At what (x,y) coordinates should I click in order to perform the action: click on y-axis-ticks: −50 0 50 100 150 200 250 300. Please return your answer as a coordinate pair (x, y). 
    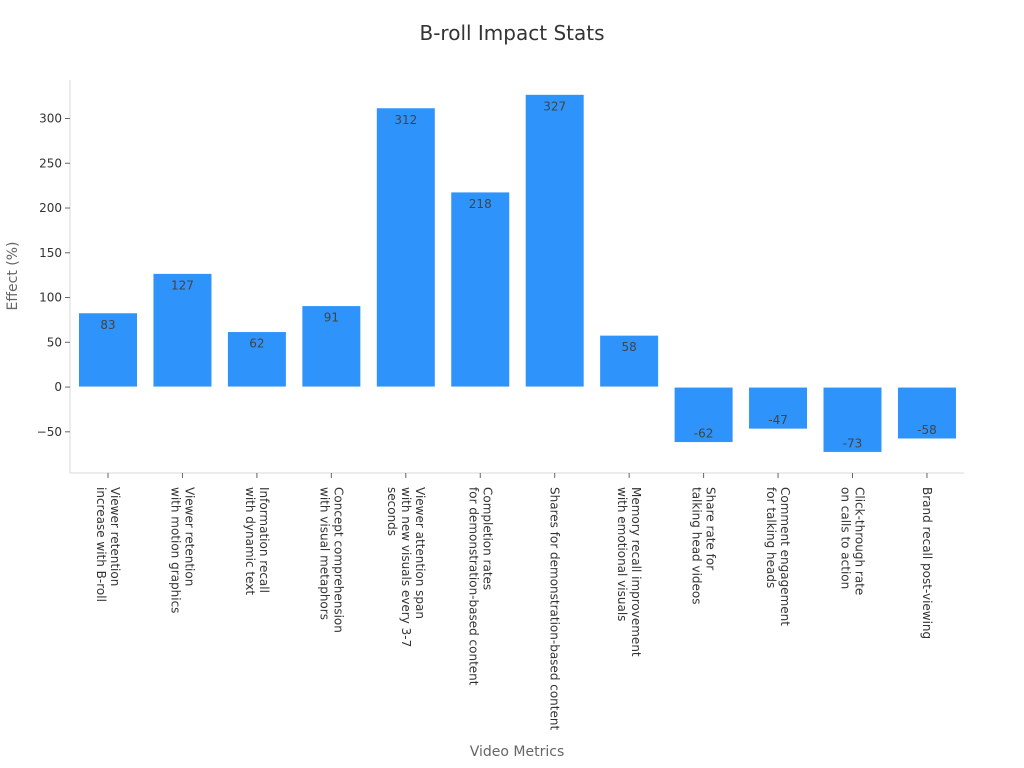
    Looking at the image, I should click on (53, 275).